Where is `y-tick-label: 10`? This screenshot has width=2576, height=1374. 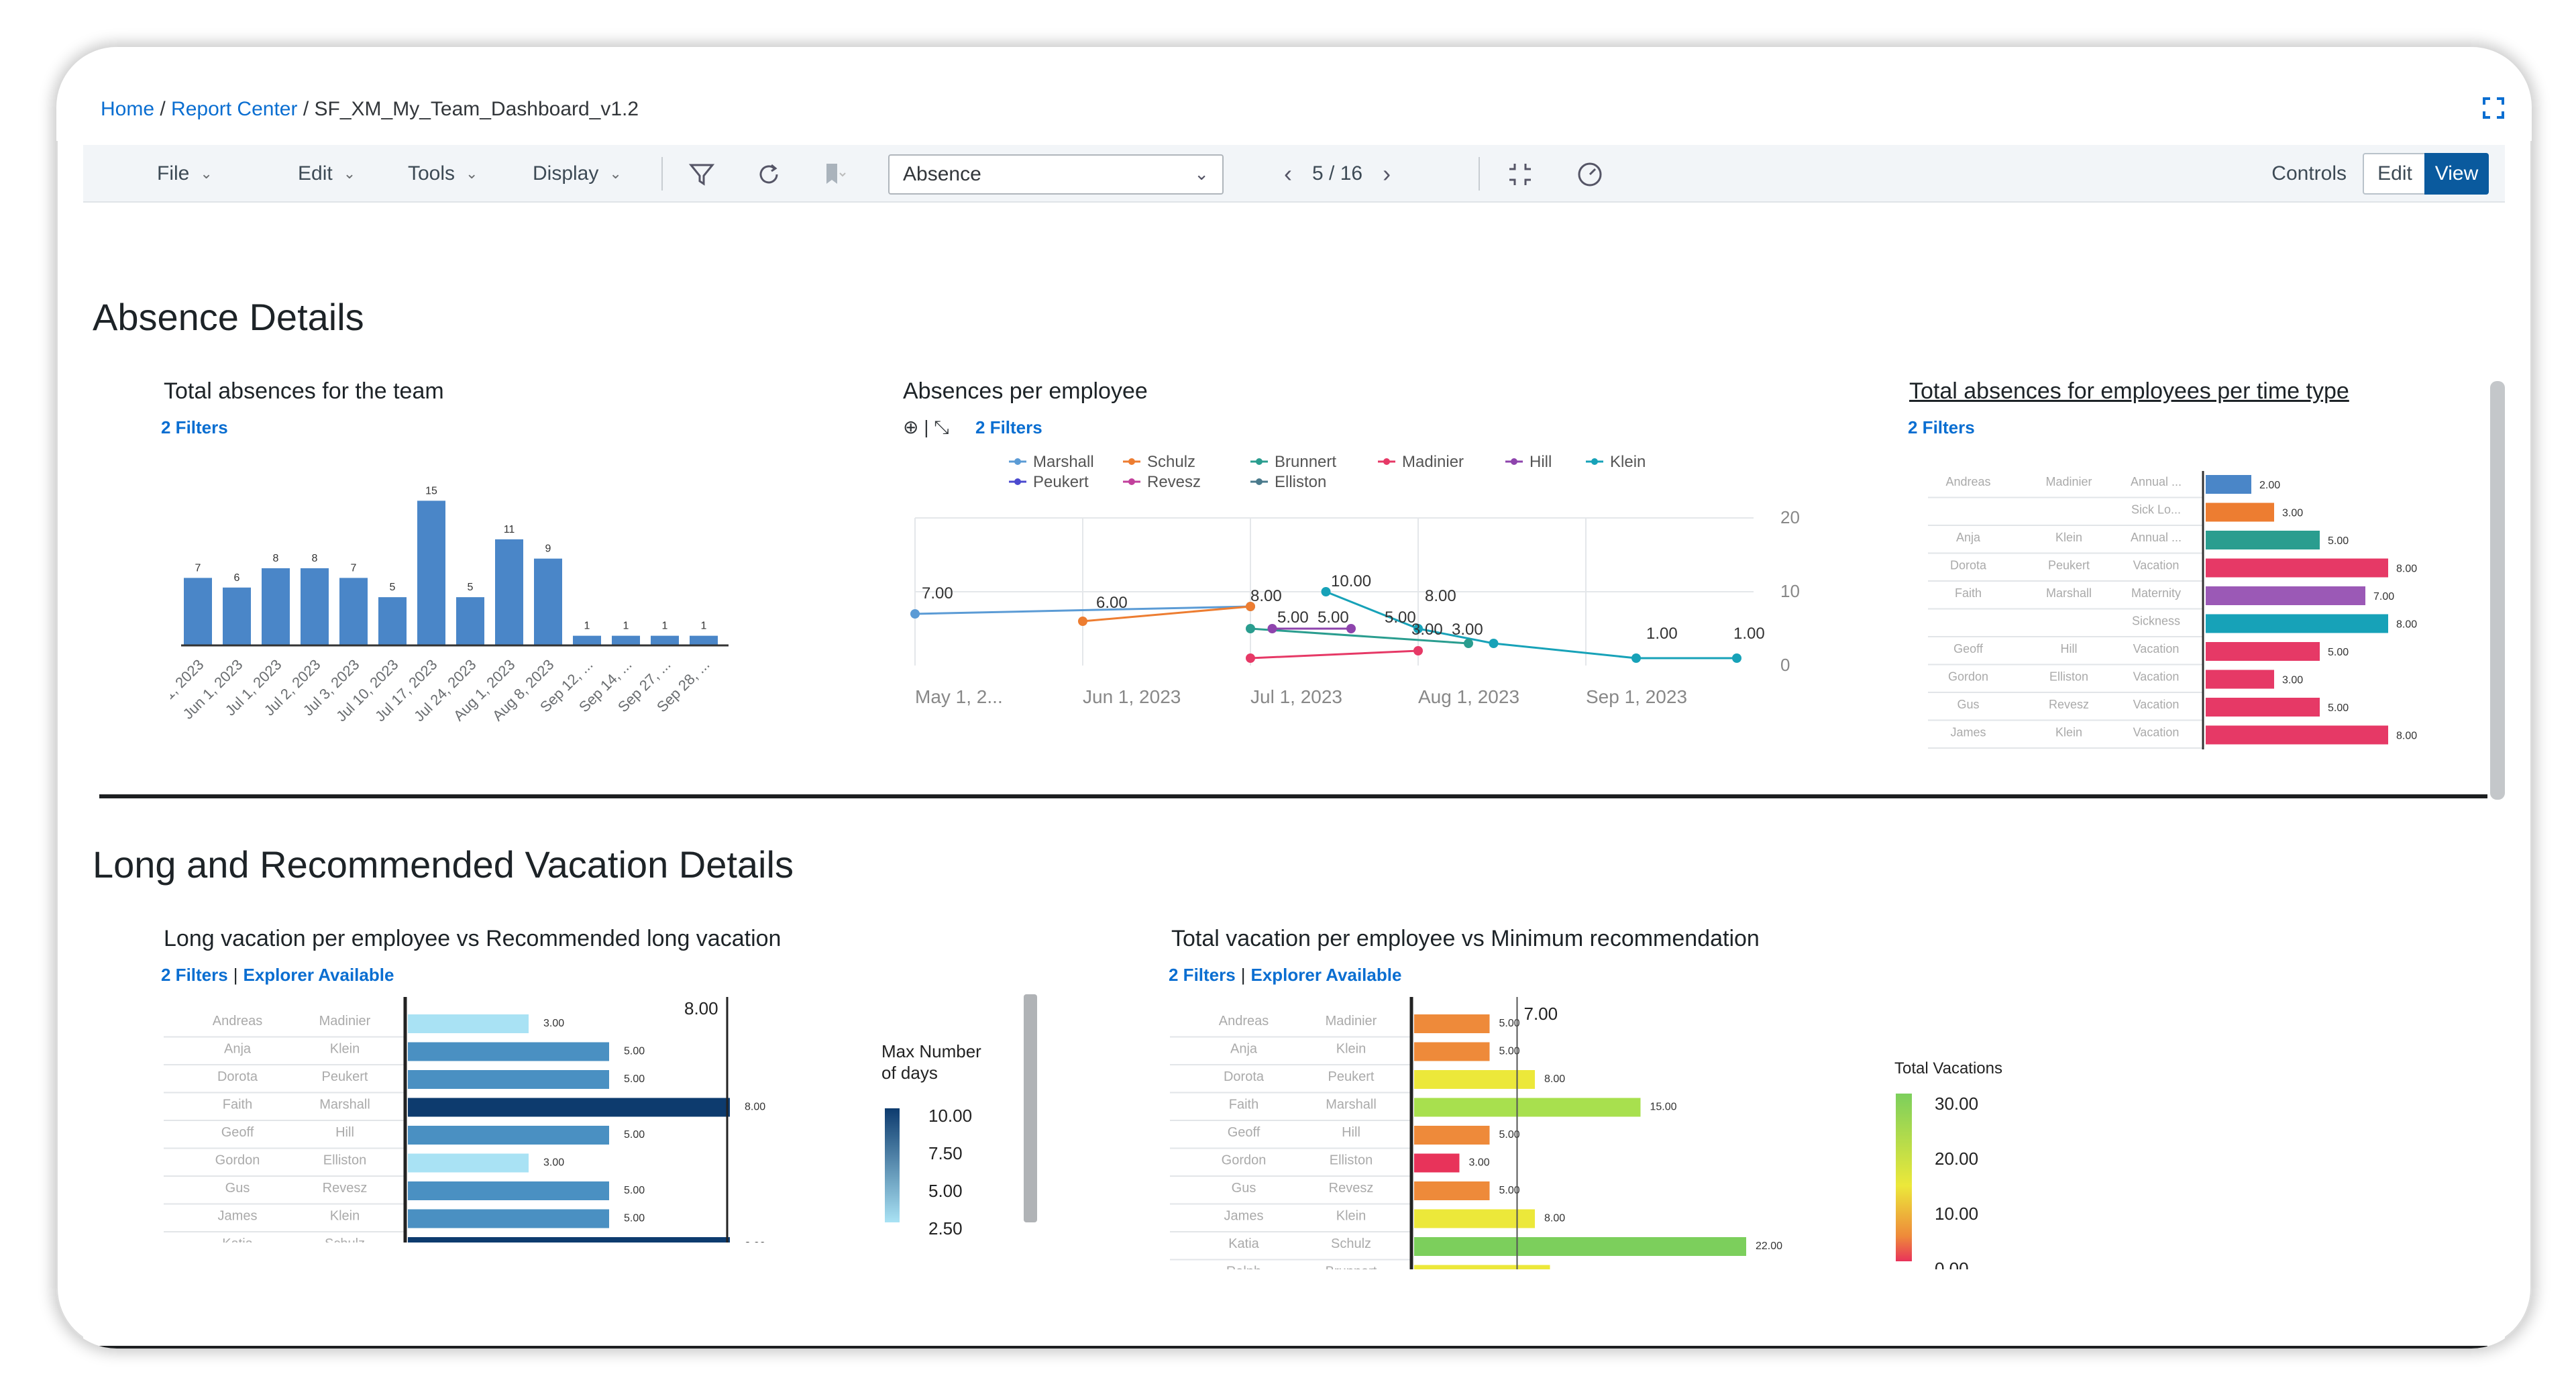
y-tick-label: 10 is located at coordinates (1790, 591).